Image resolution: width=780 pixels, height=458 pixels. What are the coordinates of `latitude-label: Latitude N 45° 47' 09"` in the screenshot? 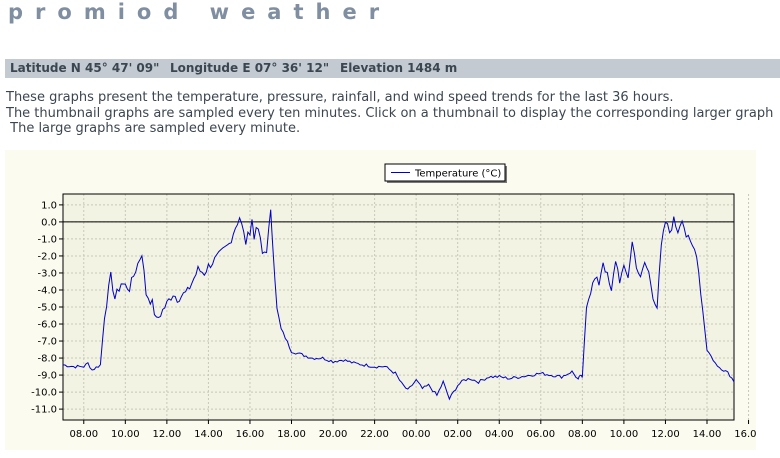 It's located at (85, 68).